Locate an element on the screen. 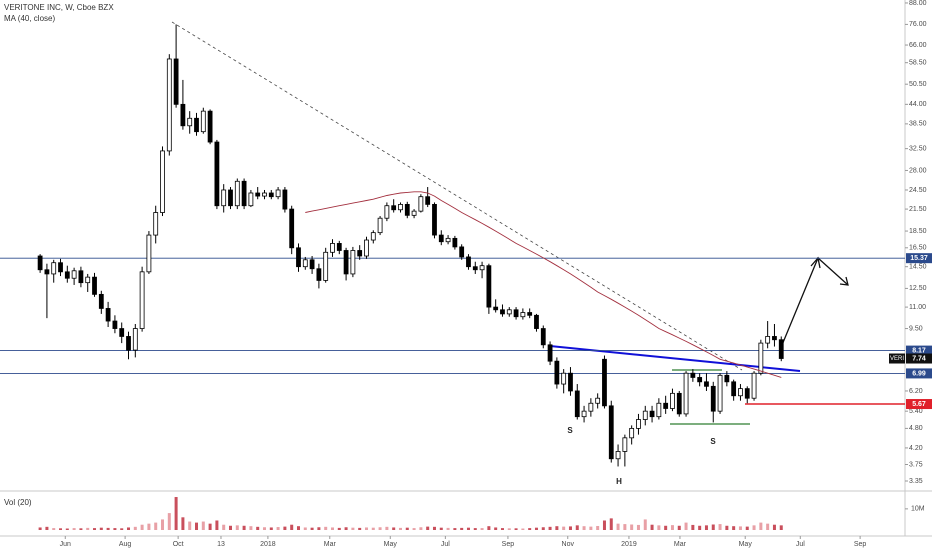 The image size is (932, 550). y-tick-label: 88.00 is located at coordinates (918, 3).